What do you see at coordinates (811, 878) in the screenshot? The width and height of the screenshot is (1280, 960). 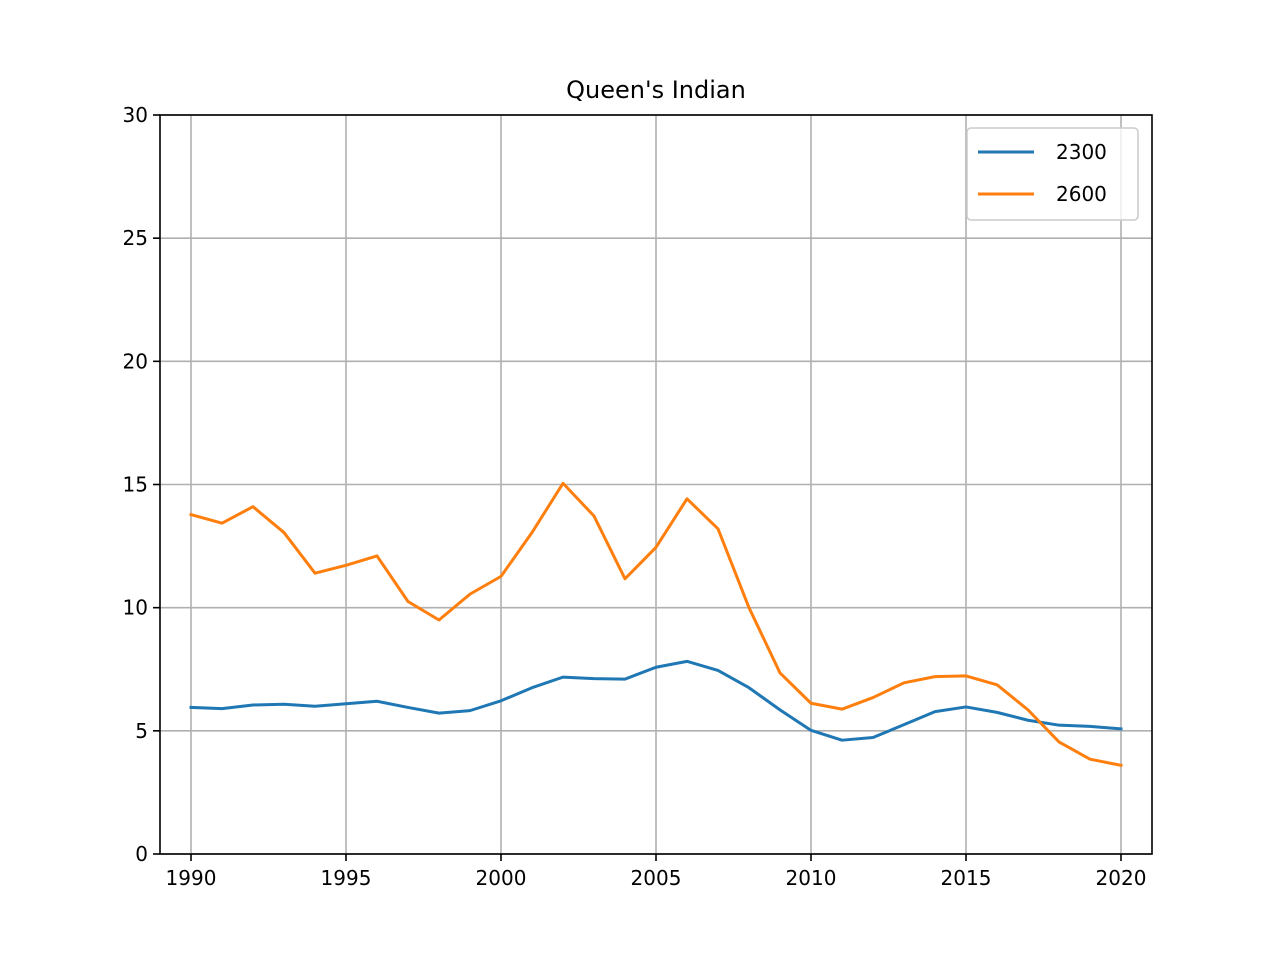 I see `x-tick-label: 2010` at bounding box center [811, 878].